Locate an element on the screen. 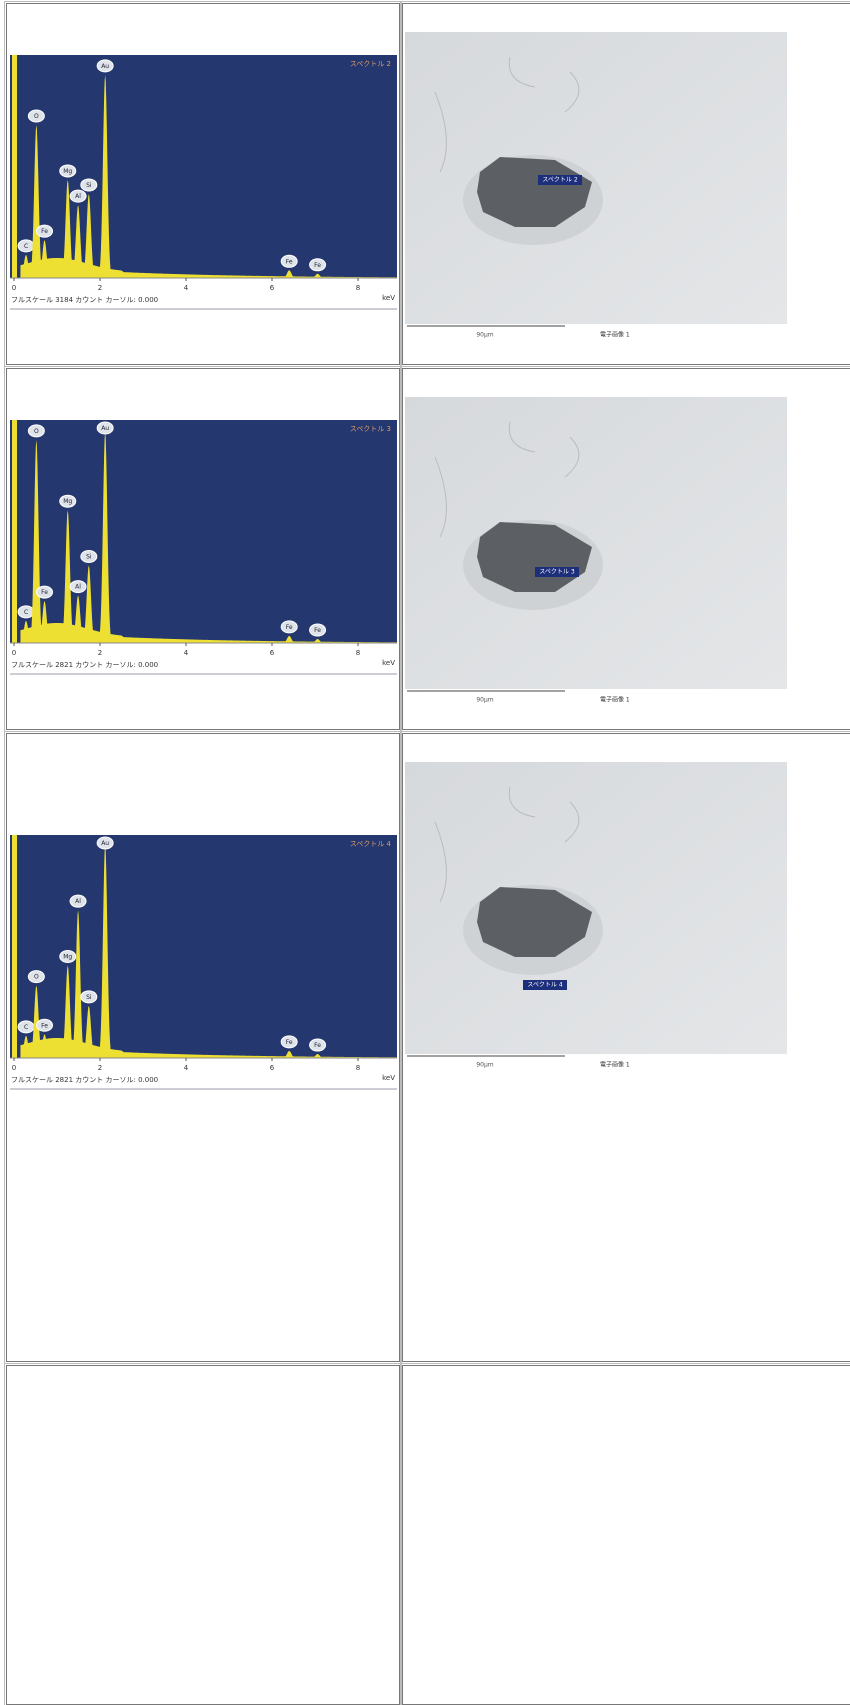  particle is located at coordinates (534, 192).